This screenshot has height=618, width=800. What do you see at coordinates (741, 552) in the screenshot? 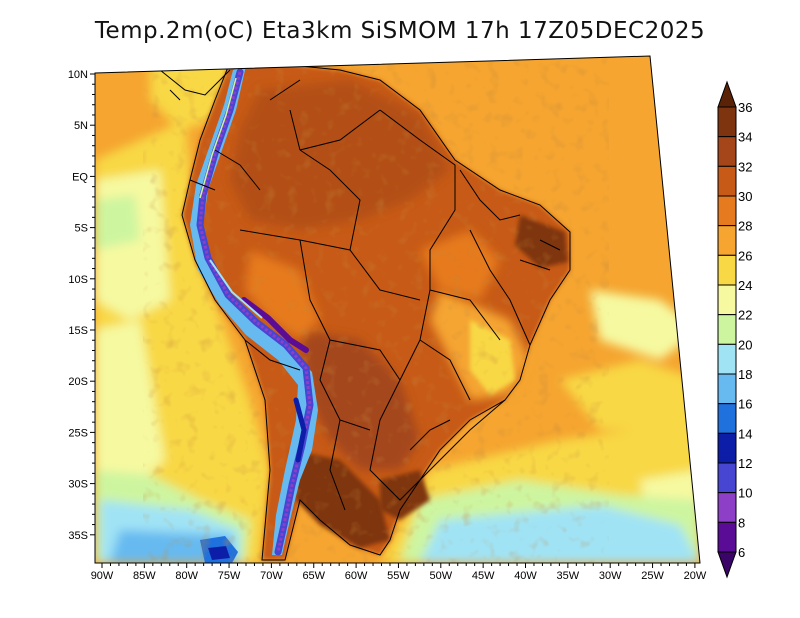
I see `colorbar-label: 6` at bounding box center [741, 552].